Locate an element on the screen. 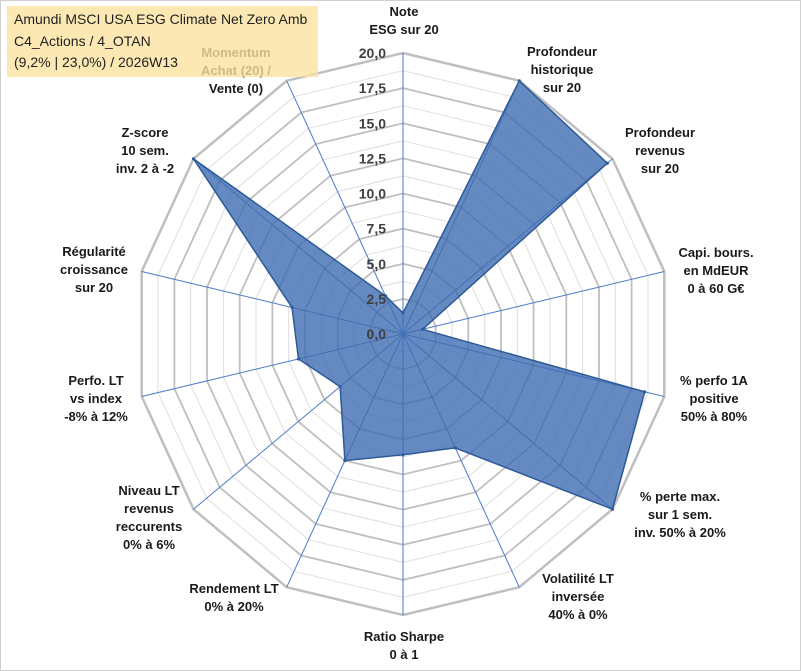  axis-label-profondeur-revenus: Profondeur revenus sur 20 is located at coordinates (660, 150).